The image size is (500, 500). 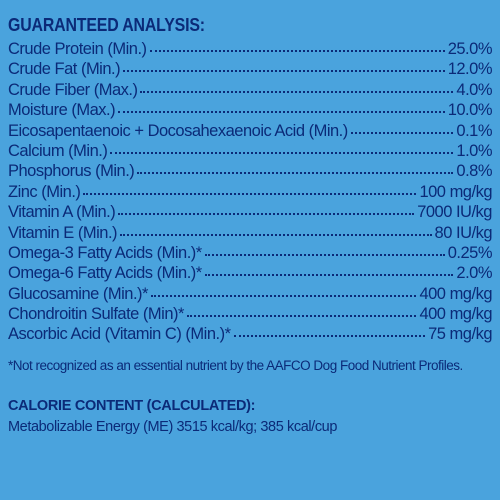 I want to click on analysis-row-phosphorus: Phosphorus (Min.) 0.8%, so click(x=250, y=171).